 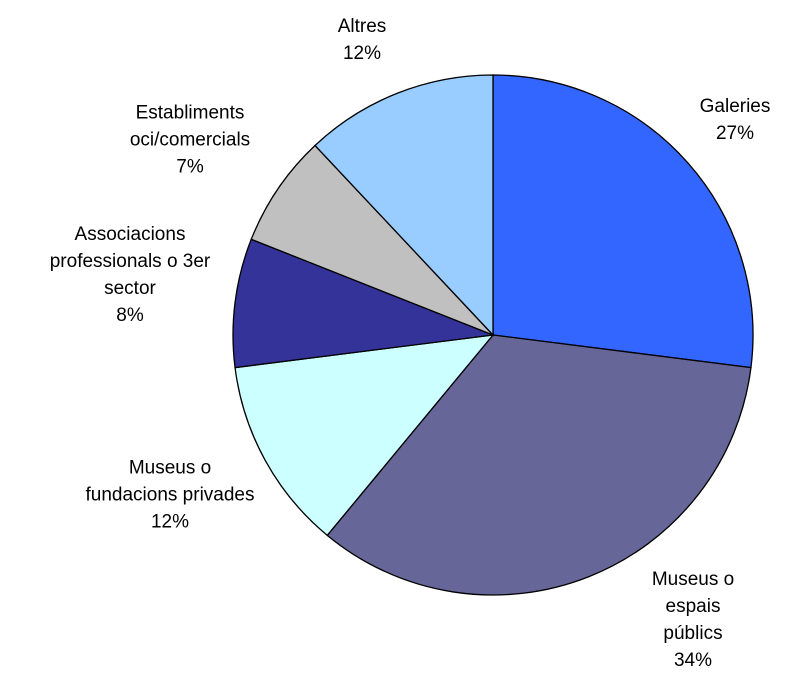 What do you see at coordinates (130, 261) in the screenshot?
I see `category-label: Associacions professionals o 3er sector` at bounding box center [130, 261].